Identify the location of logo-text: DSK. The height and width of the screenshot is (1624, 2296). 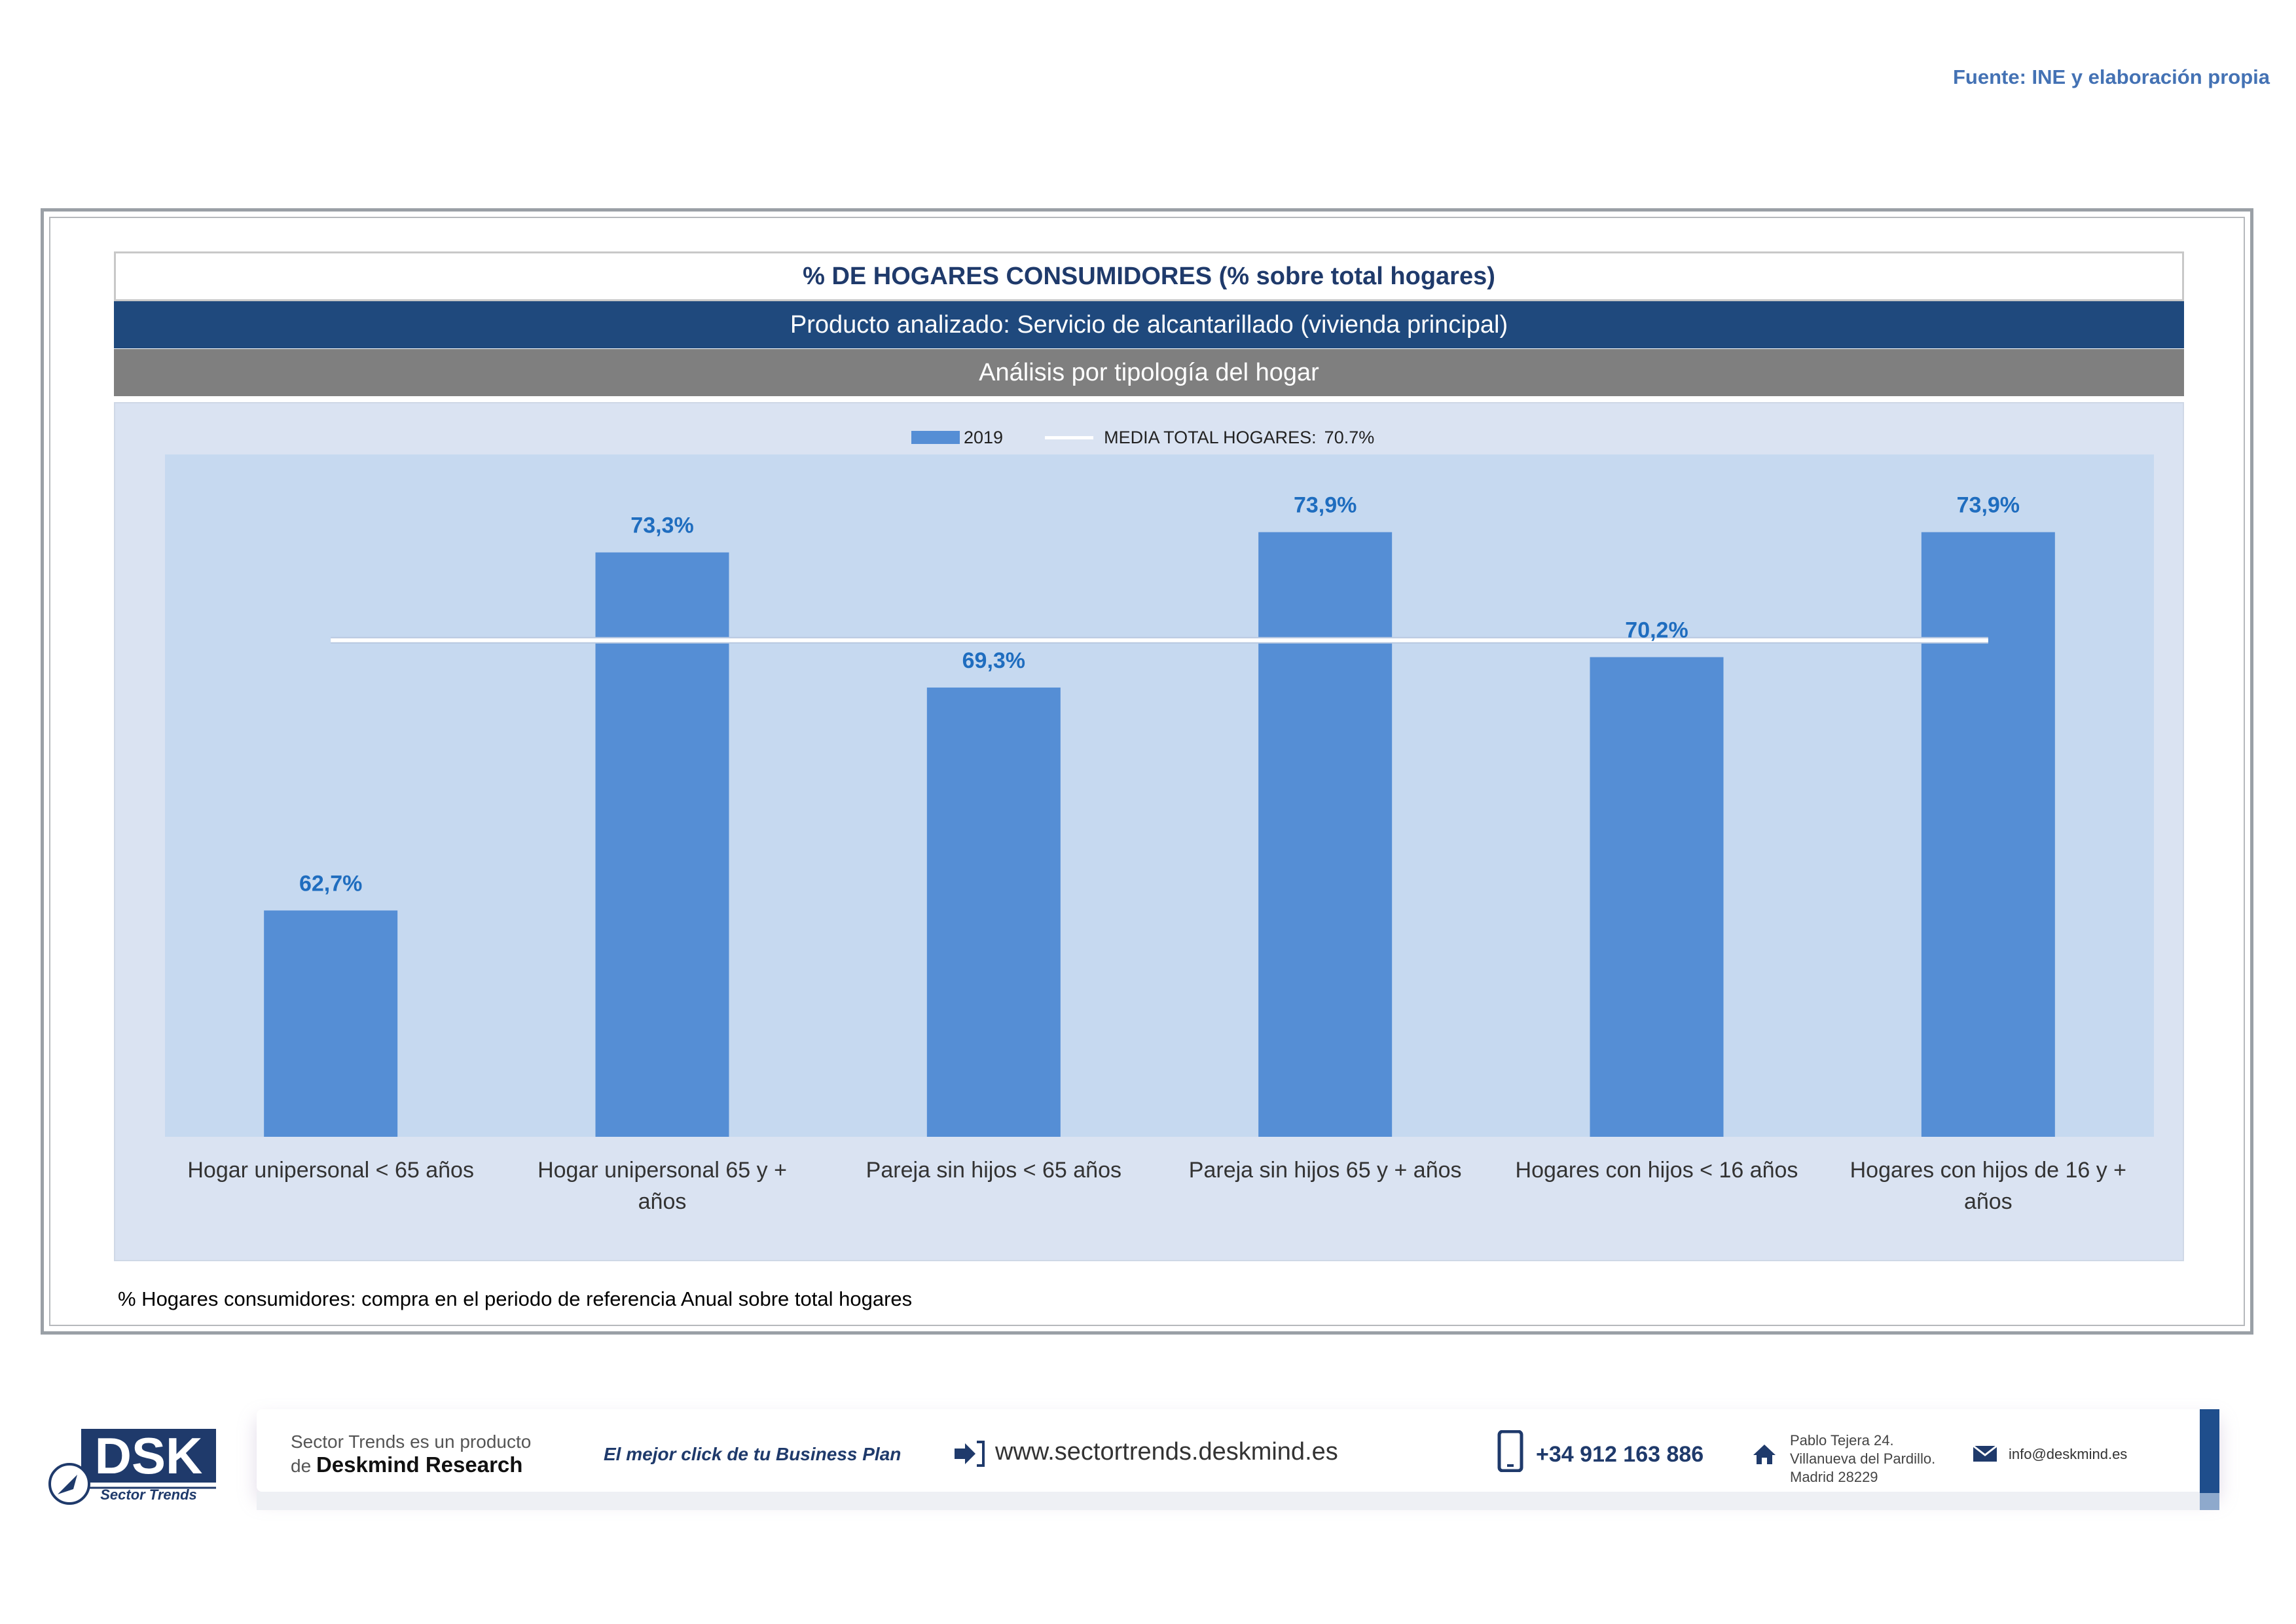
(149, 1456).